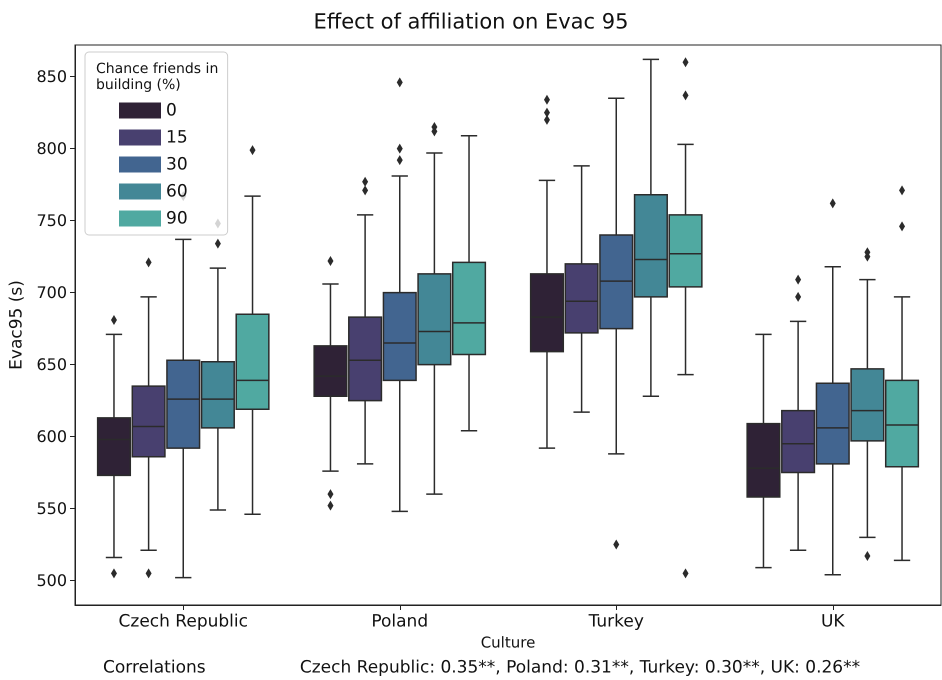 The image size is (942, 680). What do you see at coordinates (51, 220) in the screenshot?
I see `y-tick-label: 750` at bounding box center [51, 220].